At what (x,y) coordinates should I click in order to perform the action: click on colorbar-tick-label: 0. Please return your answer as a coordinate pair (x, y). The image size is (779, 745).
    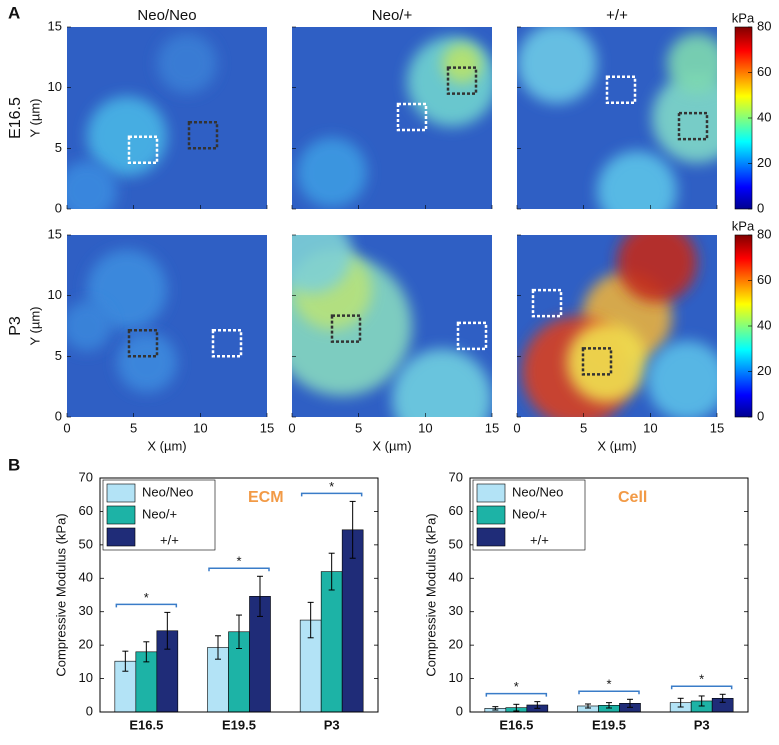
    Looking at the image, I should click on (760, 207).